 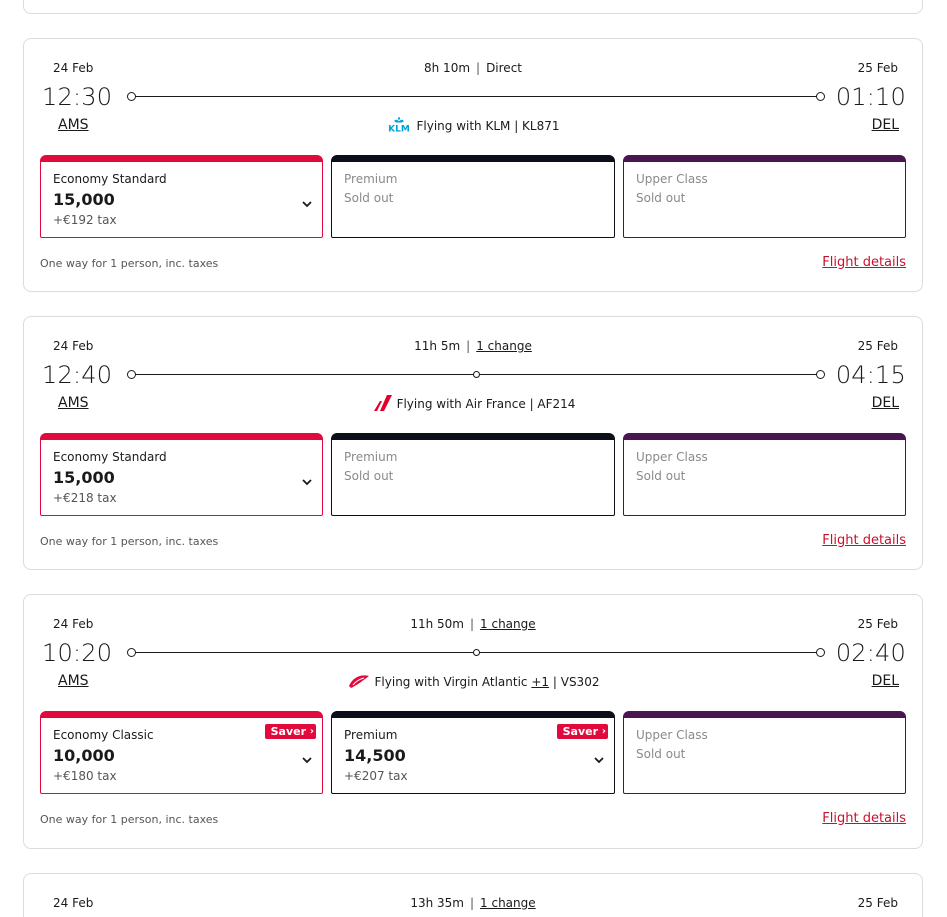 What do you see at coordinates (84, 755) in the screenshot?
I see `points-price: 10,000` at bounding box center [84, 755].